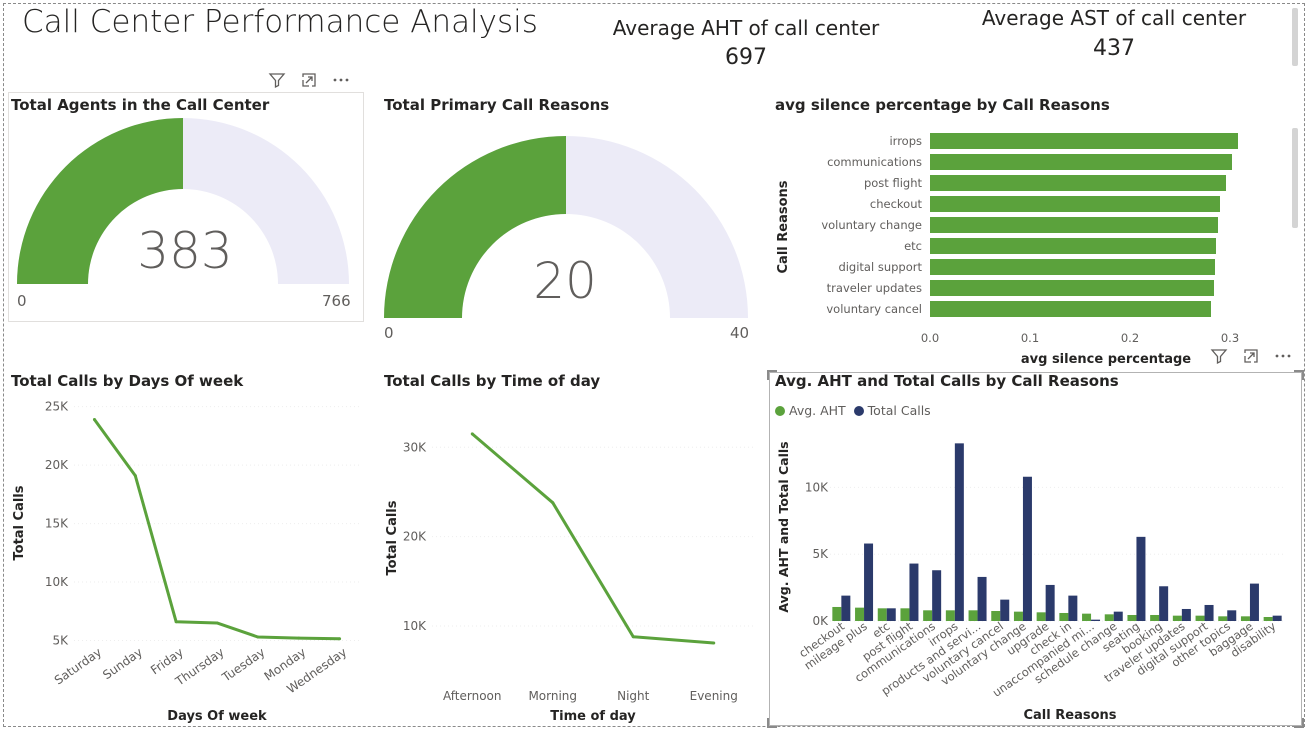 The height and width of the screenshot is (730, 1310). What do you see at coordinates (497, 105) in the screenshot?
I see `reasons-gauge-title: Total Primary Call Reasons` at bounding box center [497, 105].